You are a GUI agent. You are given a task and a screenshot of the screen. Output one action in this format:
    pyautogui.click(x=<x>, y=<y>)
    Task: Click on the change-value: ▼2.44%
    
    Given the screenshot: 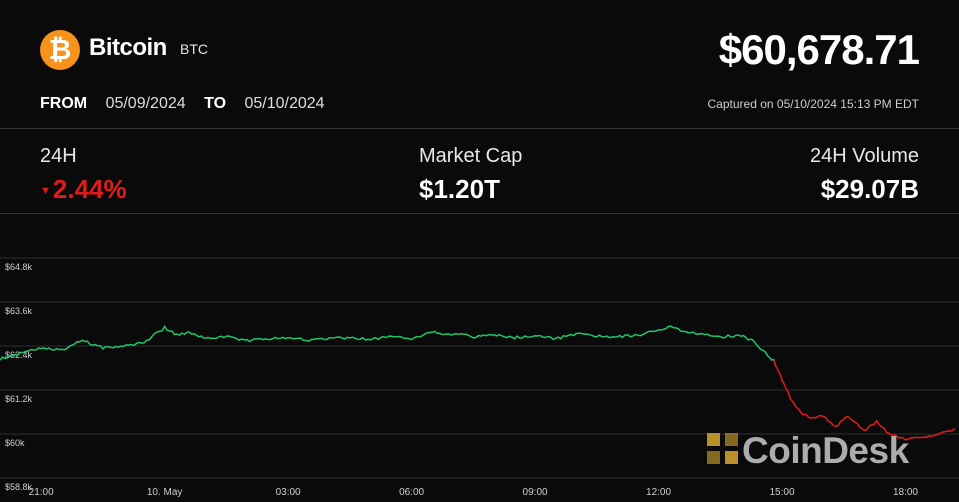 What is the action you would take?
    pyautogui.click(x=83, y=189)
    